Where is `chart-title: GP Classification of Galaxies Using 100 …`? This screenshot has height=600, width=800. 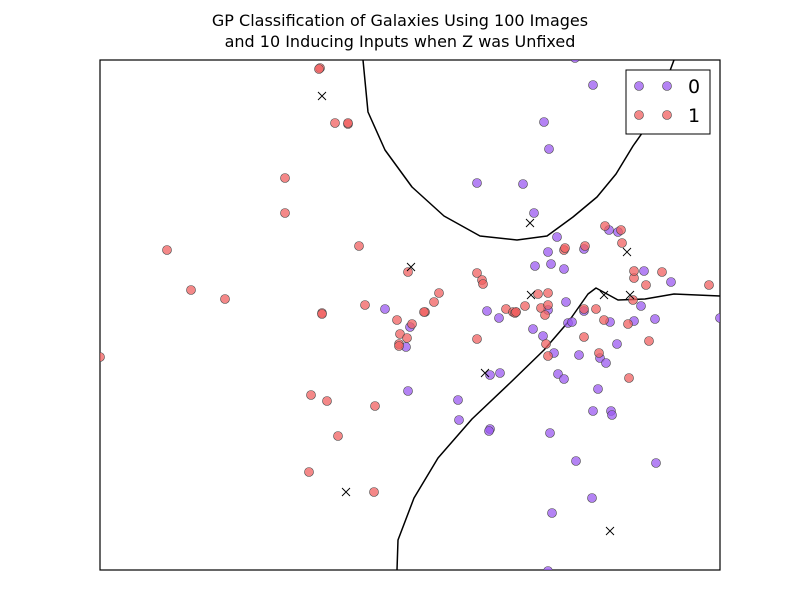
chart-title: GP Classification of Galaxies Using 100 … is located at coordinates (400, 31).